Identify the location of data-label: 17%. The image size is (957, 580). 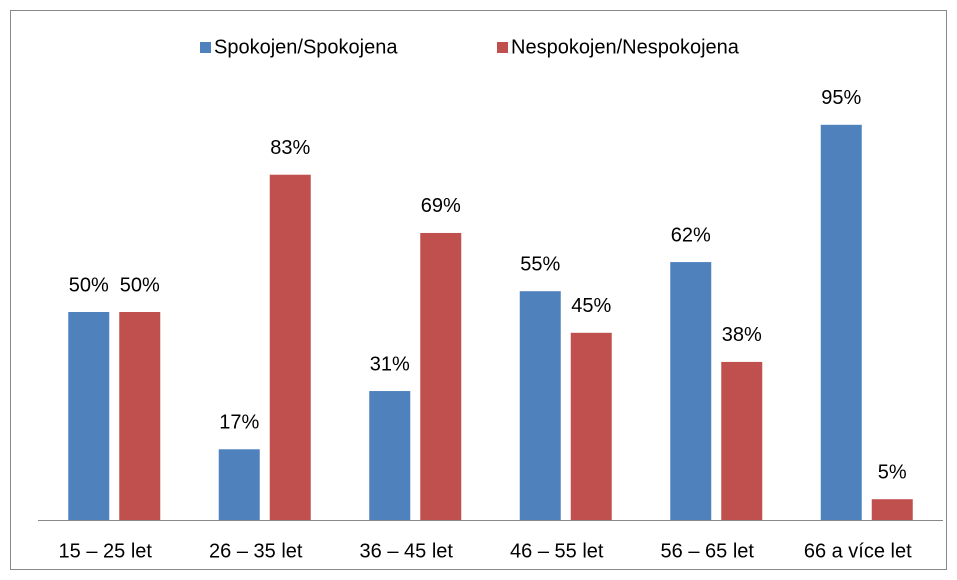
(239, 423).